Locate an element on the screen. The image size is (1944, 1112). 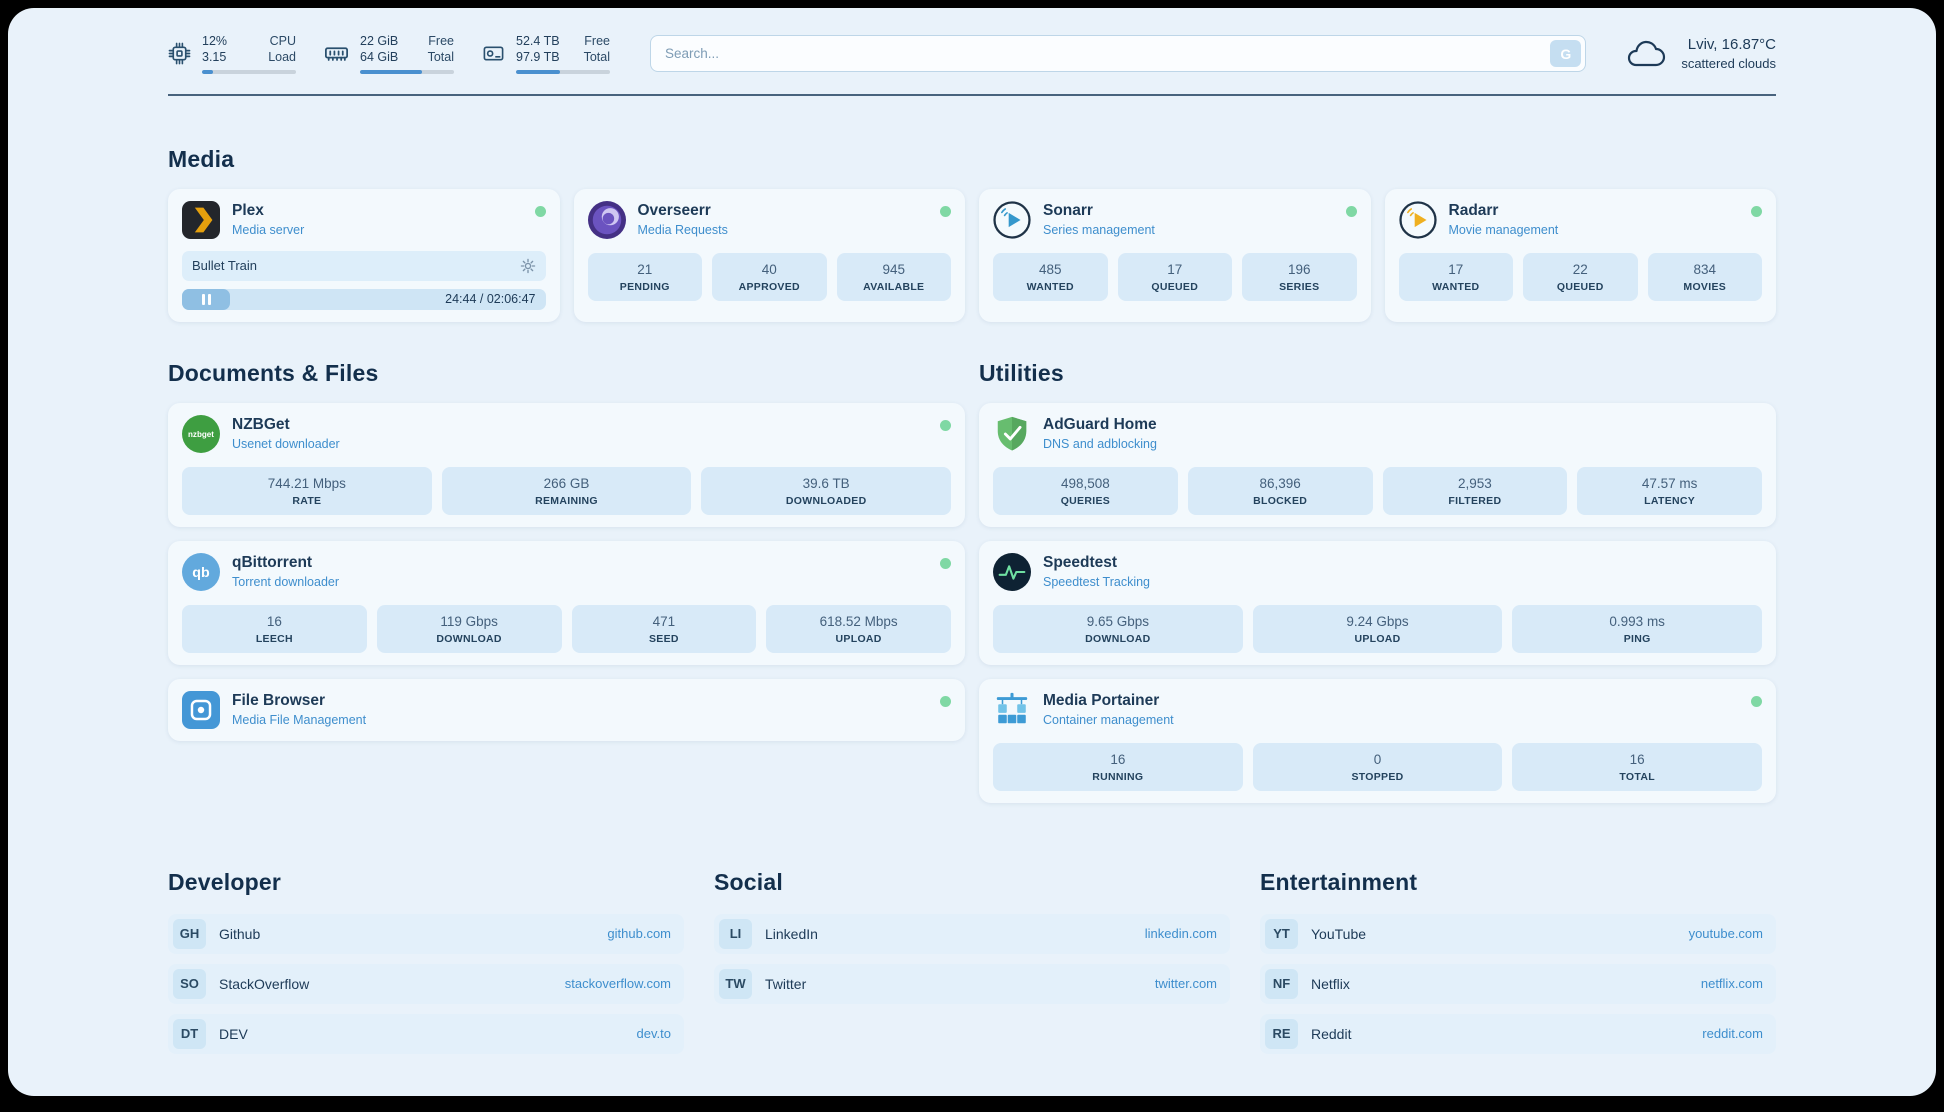
overseerr-app-link: Overseerr Media Requests is located at coordinates (769, 219).